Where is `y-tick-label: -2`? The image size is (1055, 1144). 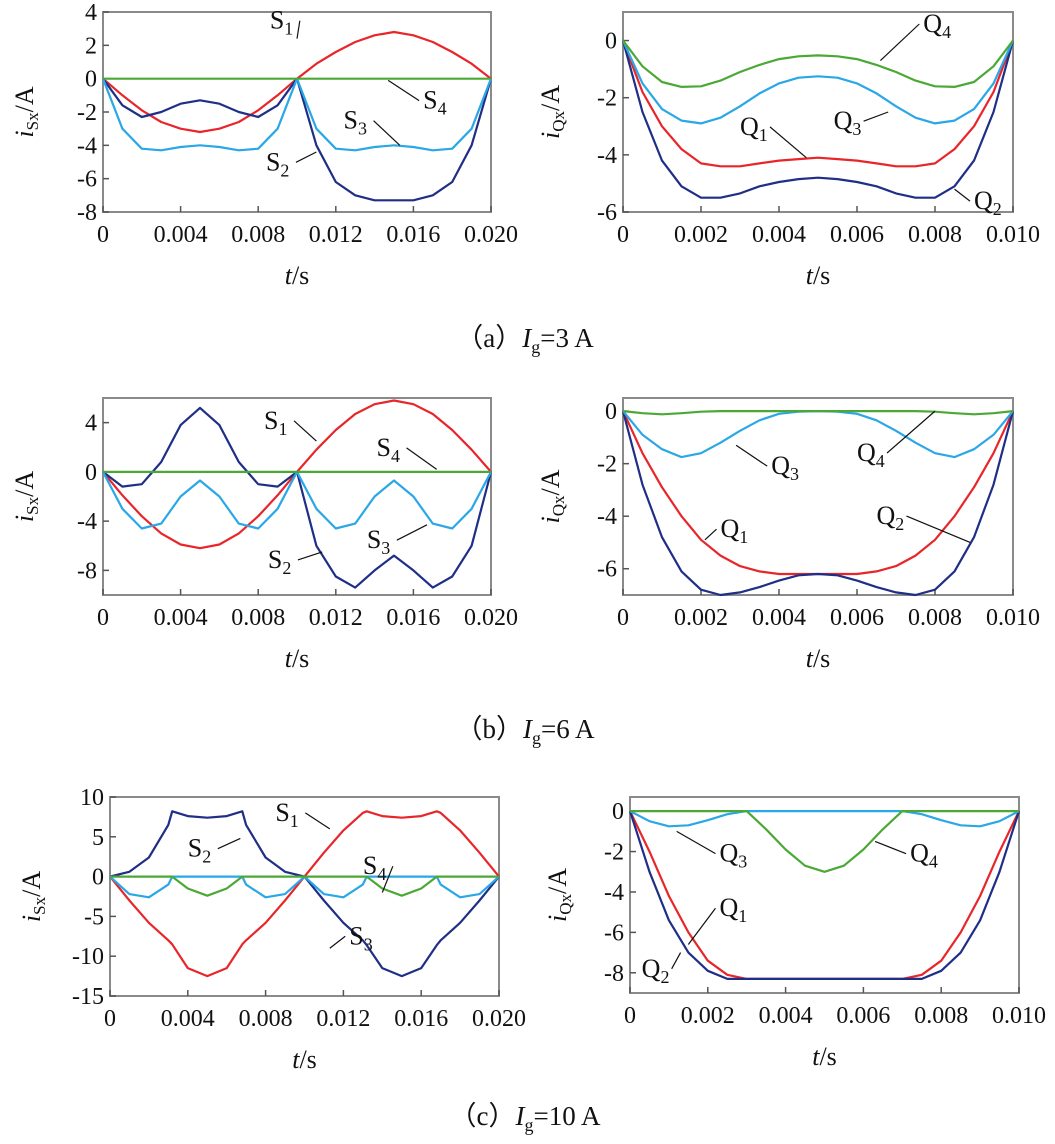
y-tick-label: -2 is located at coordinates (87, 113).